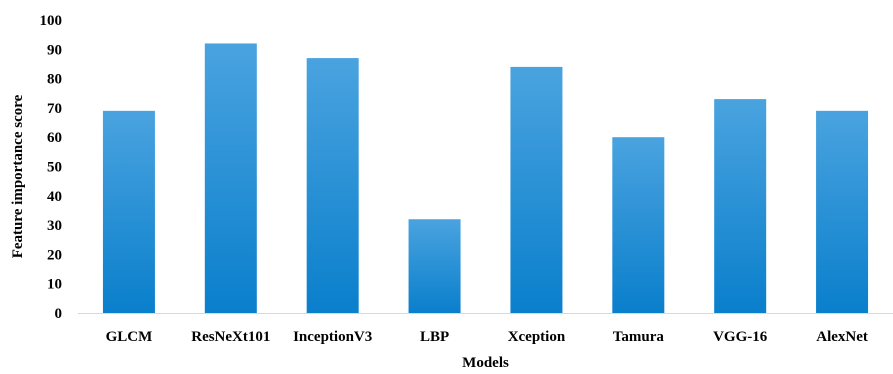  I want to click on y-tick-label: 70, so click(54, 109).